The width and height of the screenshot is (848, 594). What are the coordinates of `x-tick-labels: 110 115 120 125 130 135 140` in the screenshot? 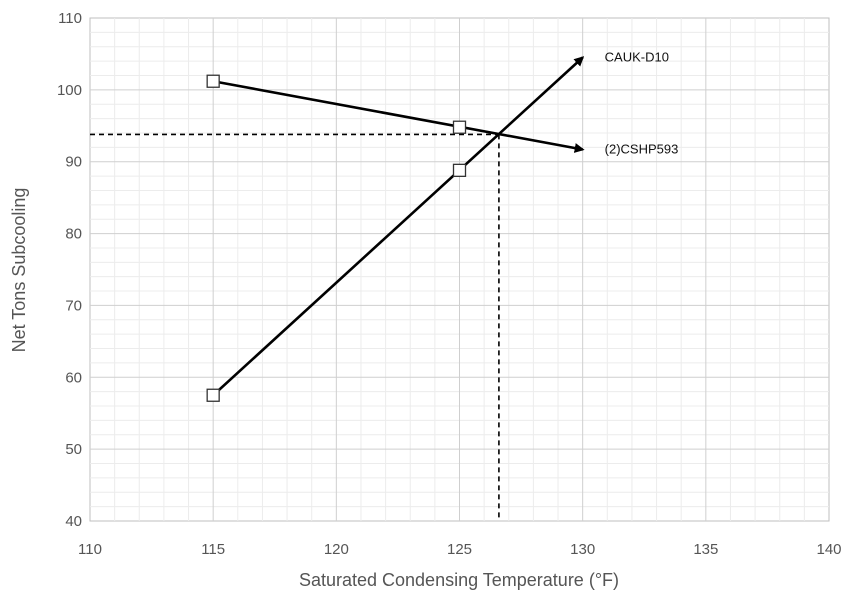 It's located at (459, 549).